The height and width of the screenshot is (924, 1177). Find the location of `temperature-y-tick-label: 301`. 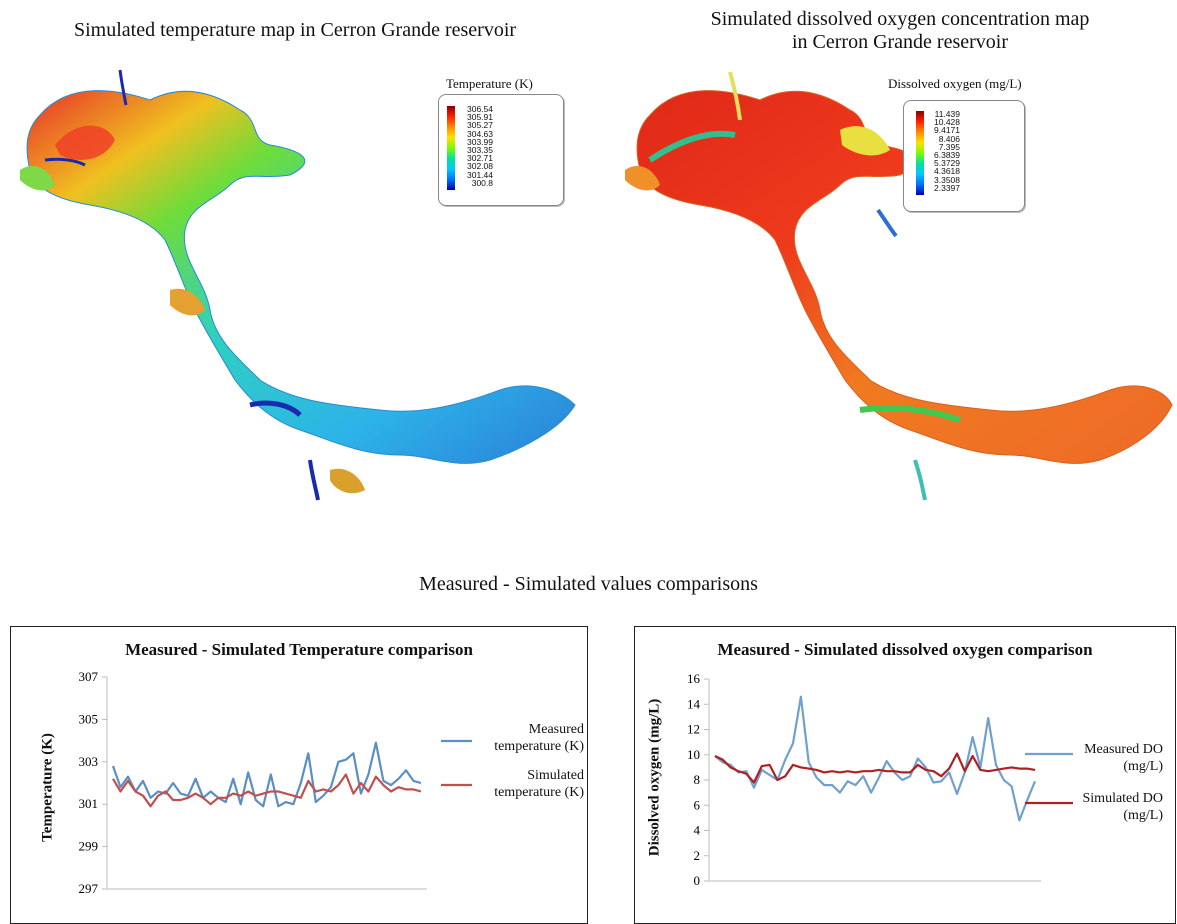

temperature-y-tick-label: 301 is located at coordinates (89, 803).